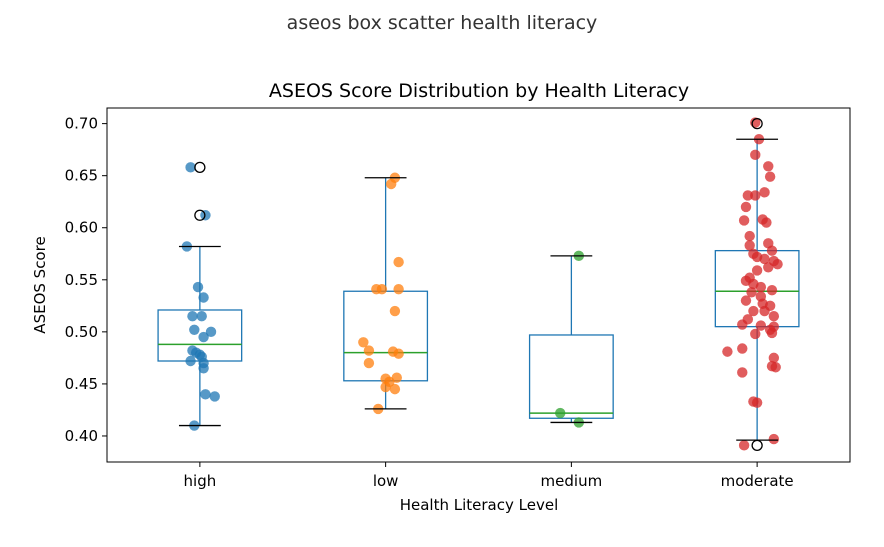 This screenshot has width=884, height=547. I want to click on y-tick-label: 0.40, so click(81, 436).